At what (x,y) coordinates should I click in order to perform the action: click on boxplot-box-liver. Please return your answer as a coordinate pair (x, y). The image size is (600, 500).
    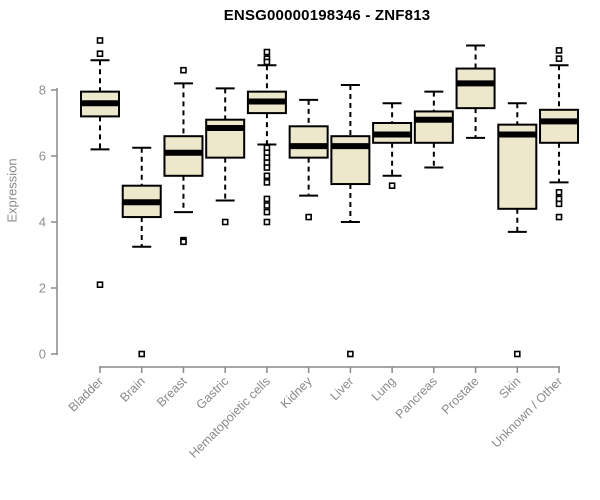
    Looking at the image, I should click on (350, 221).